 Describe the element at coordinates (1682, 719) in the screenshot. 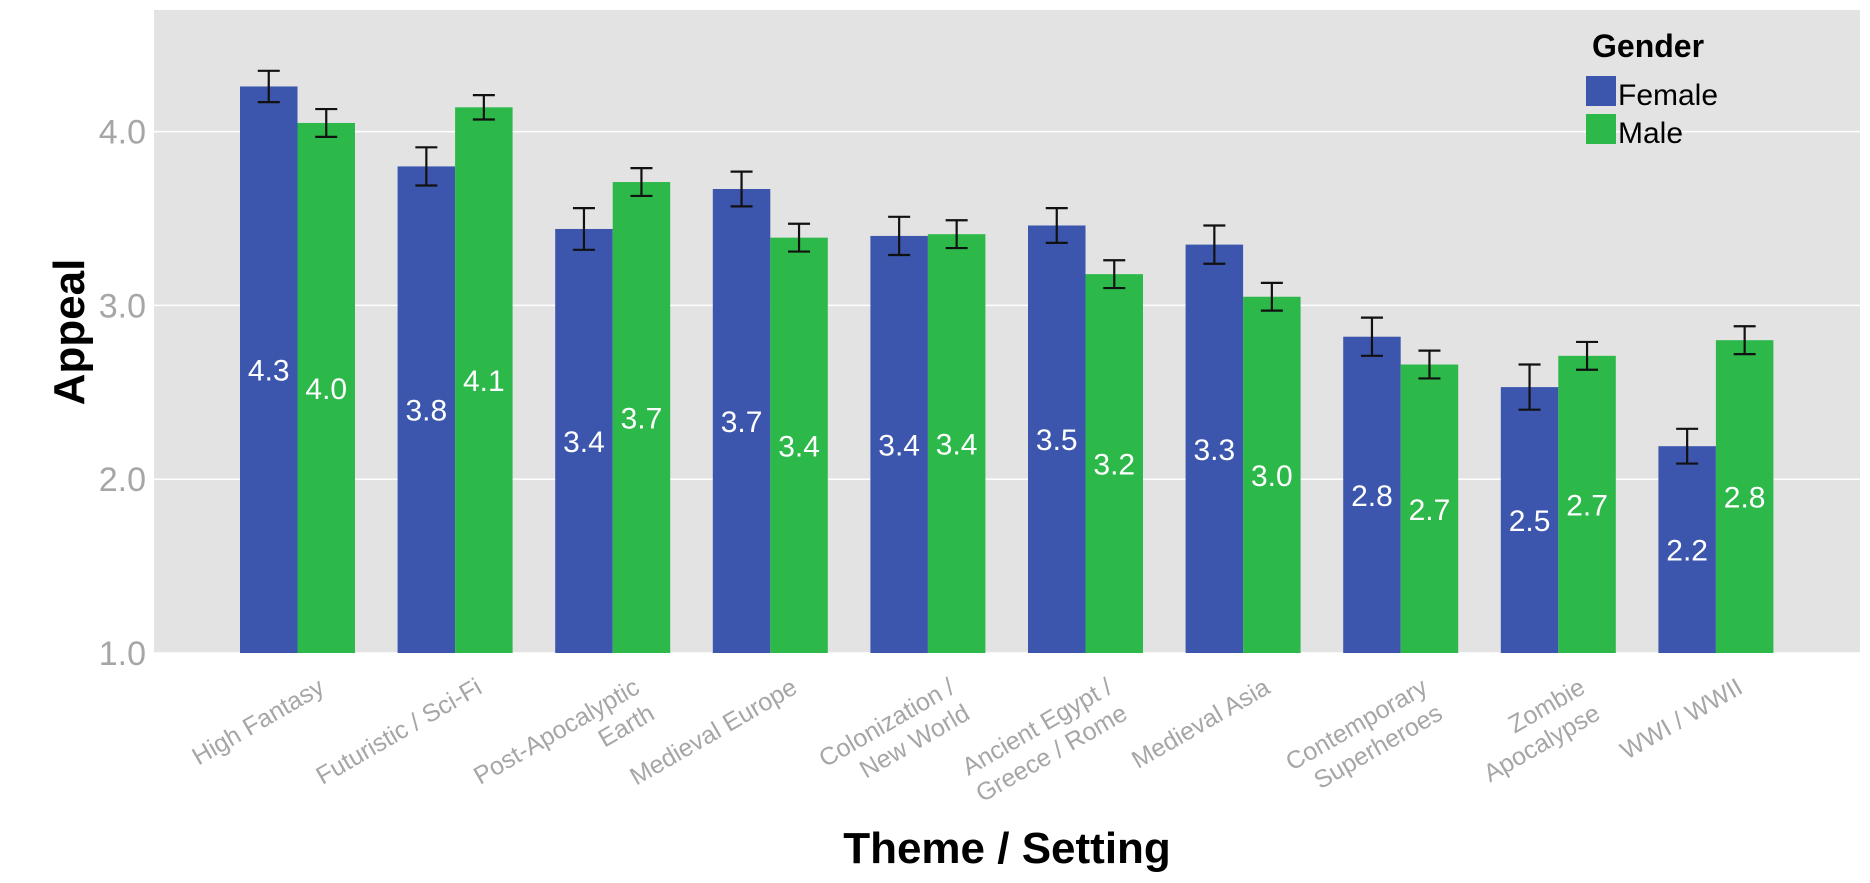

I see `x-tick-label: WWI / WWII` at that location.